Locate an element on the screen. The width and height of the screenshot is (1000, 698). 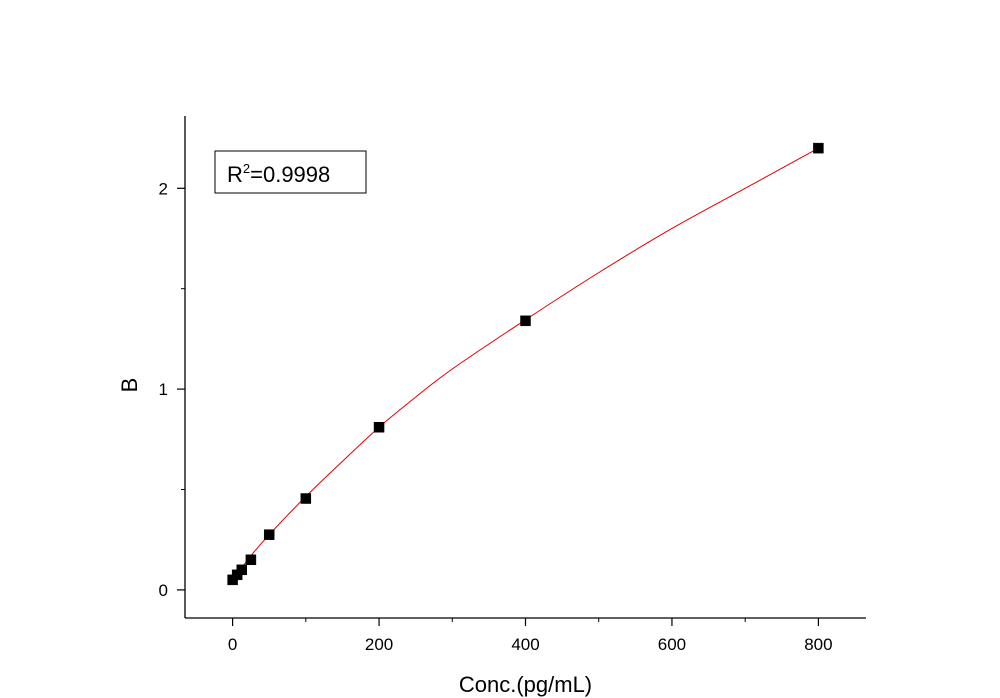
annotation-value: =0.9998 is located at coordinates (290, 174).